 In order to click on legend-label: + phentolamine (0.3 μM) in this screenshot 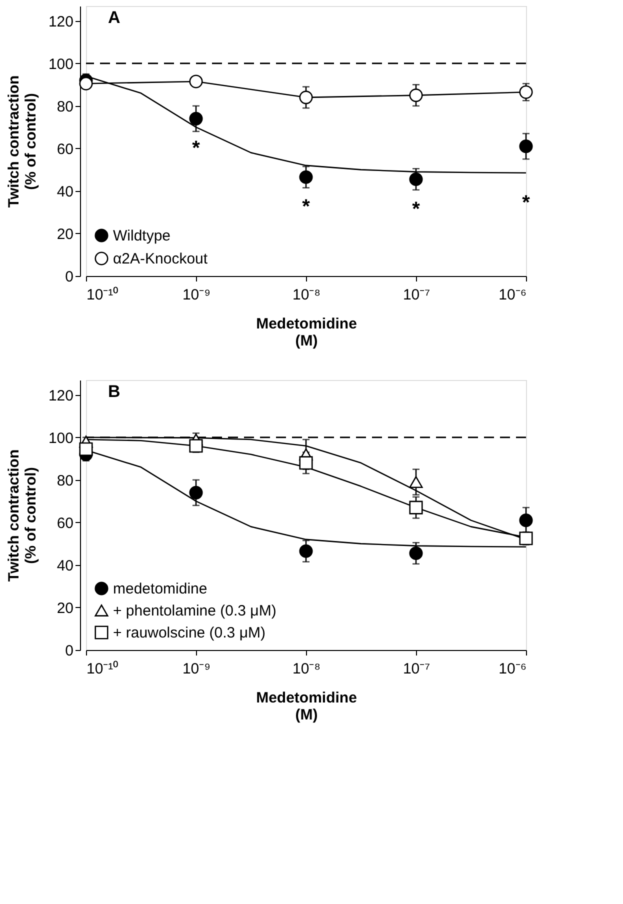, I will do `click(194, 611)`.